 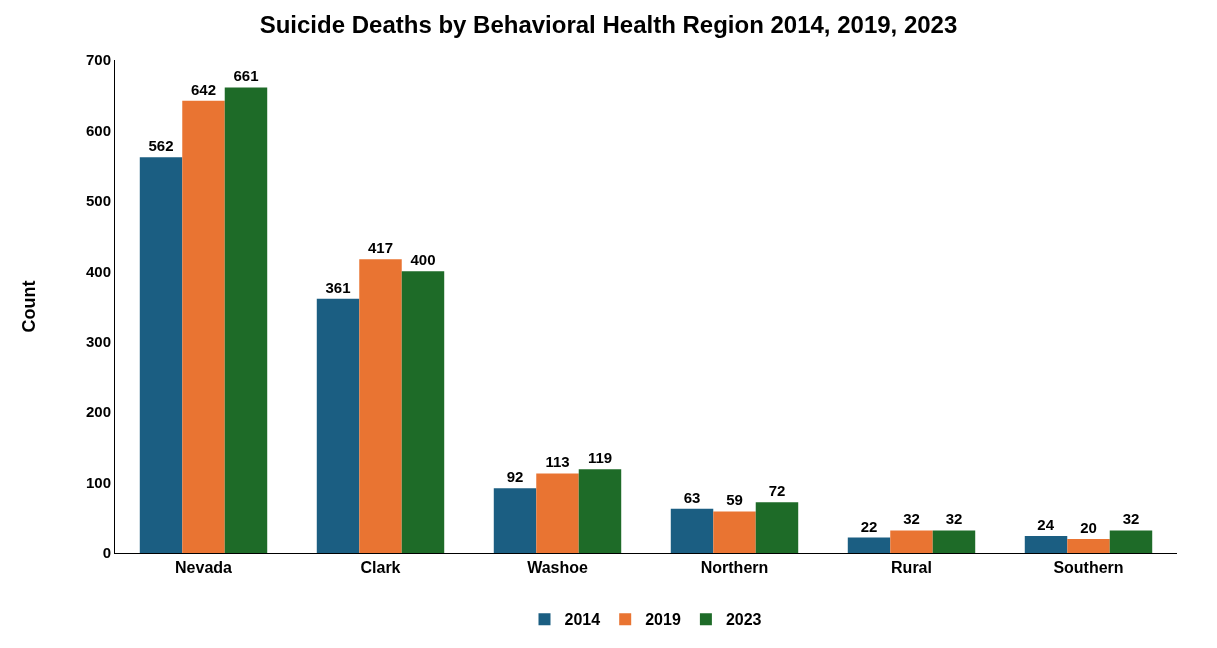 I want to click on data-label: 400, so click(x=423, y=260).